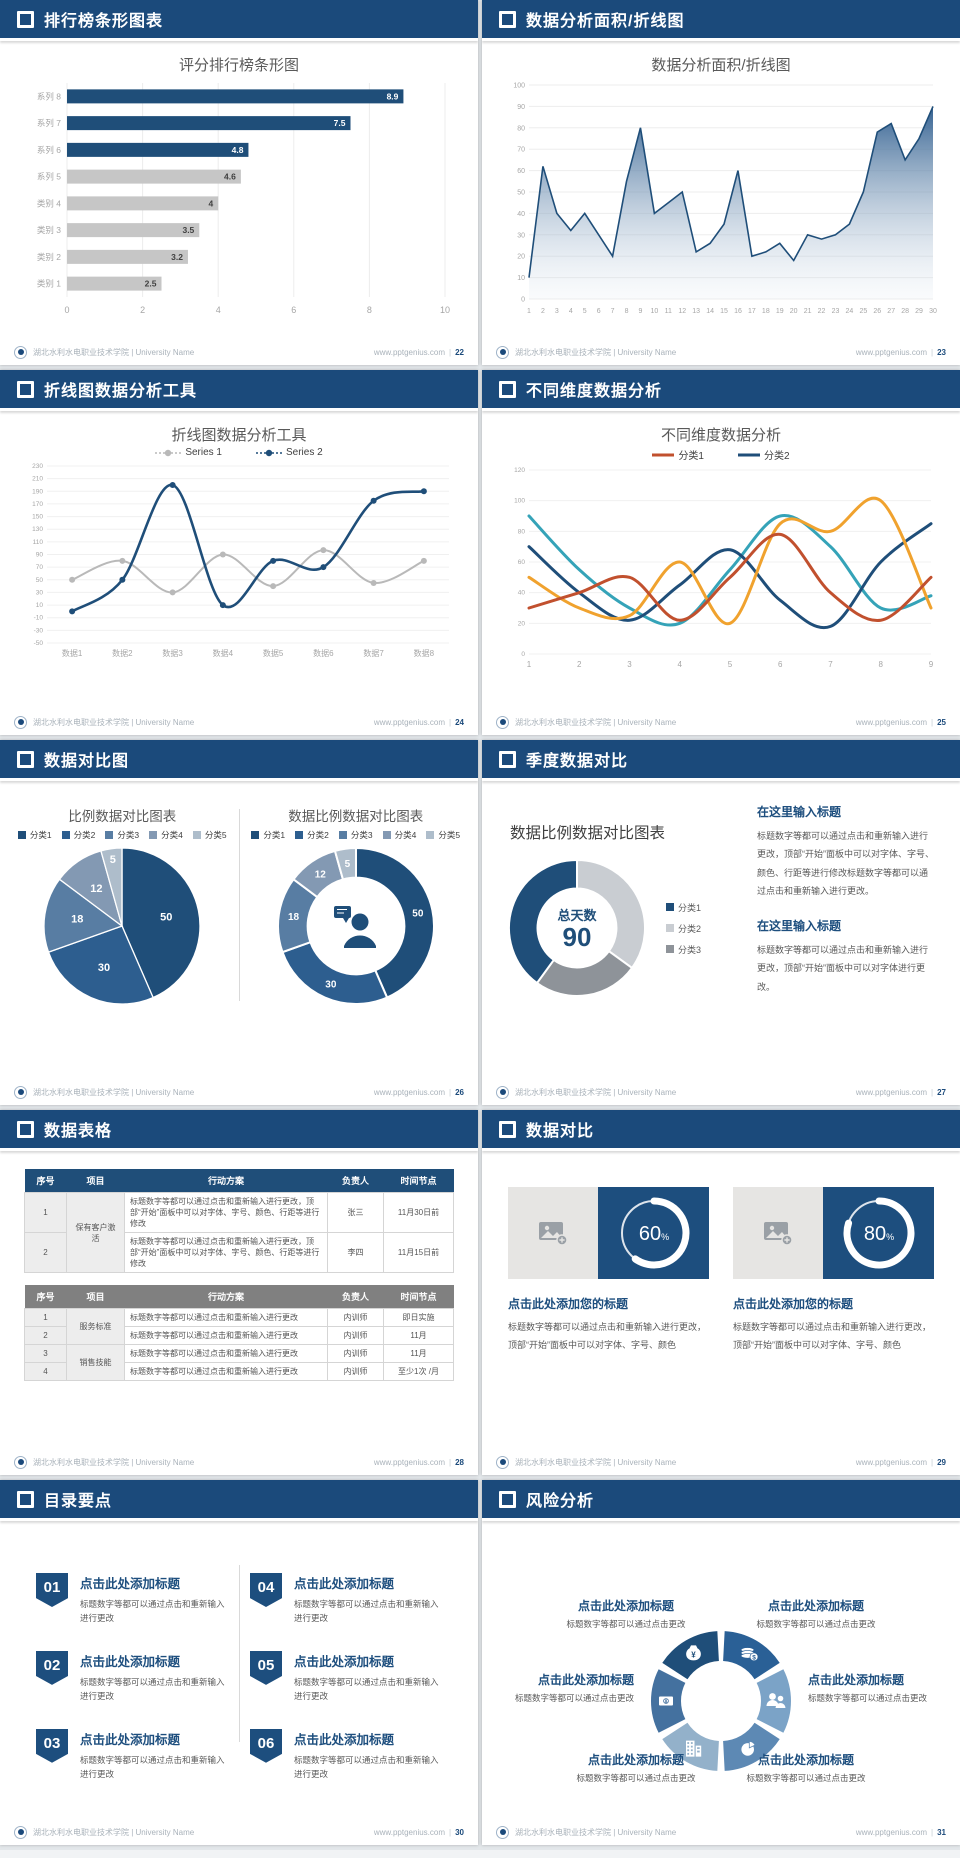 Image resolution: width=960 pixels, height=1858 pixels. What do you see at coordinates (941, 1092) in the screenshot?
I see `page-number: 27` at bounding box center [941, 1092].